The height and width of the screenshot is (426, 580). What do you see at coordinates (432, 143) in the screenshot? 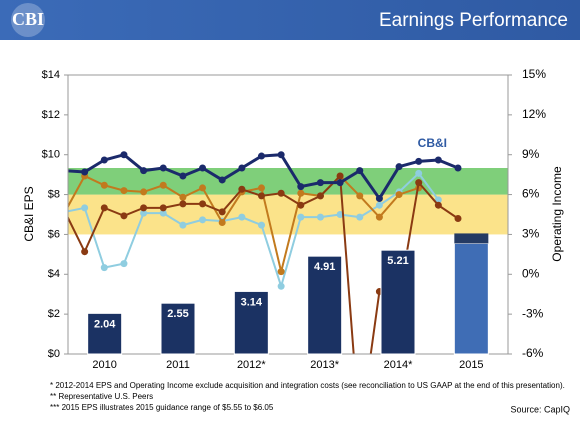
I see `series-label: CB&I` at bounding box center [432, 143].